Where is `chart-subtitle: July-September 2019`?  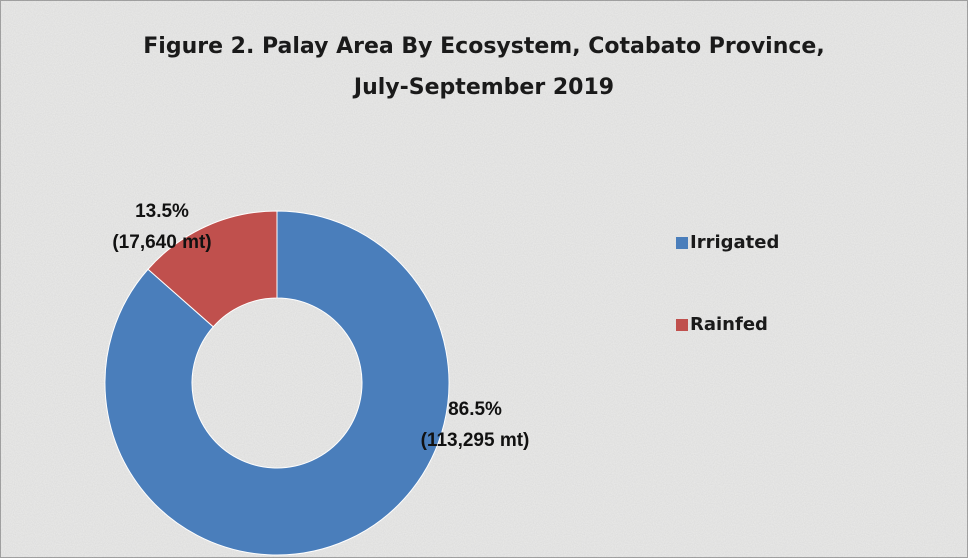
chart-subtitle: July-September 2019 is located at coordinates (483, 87).